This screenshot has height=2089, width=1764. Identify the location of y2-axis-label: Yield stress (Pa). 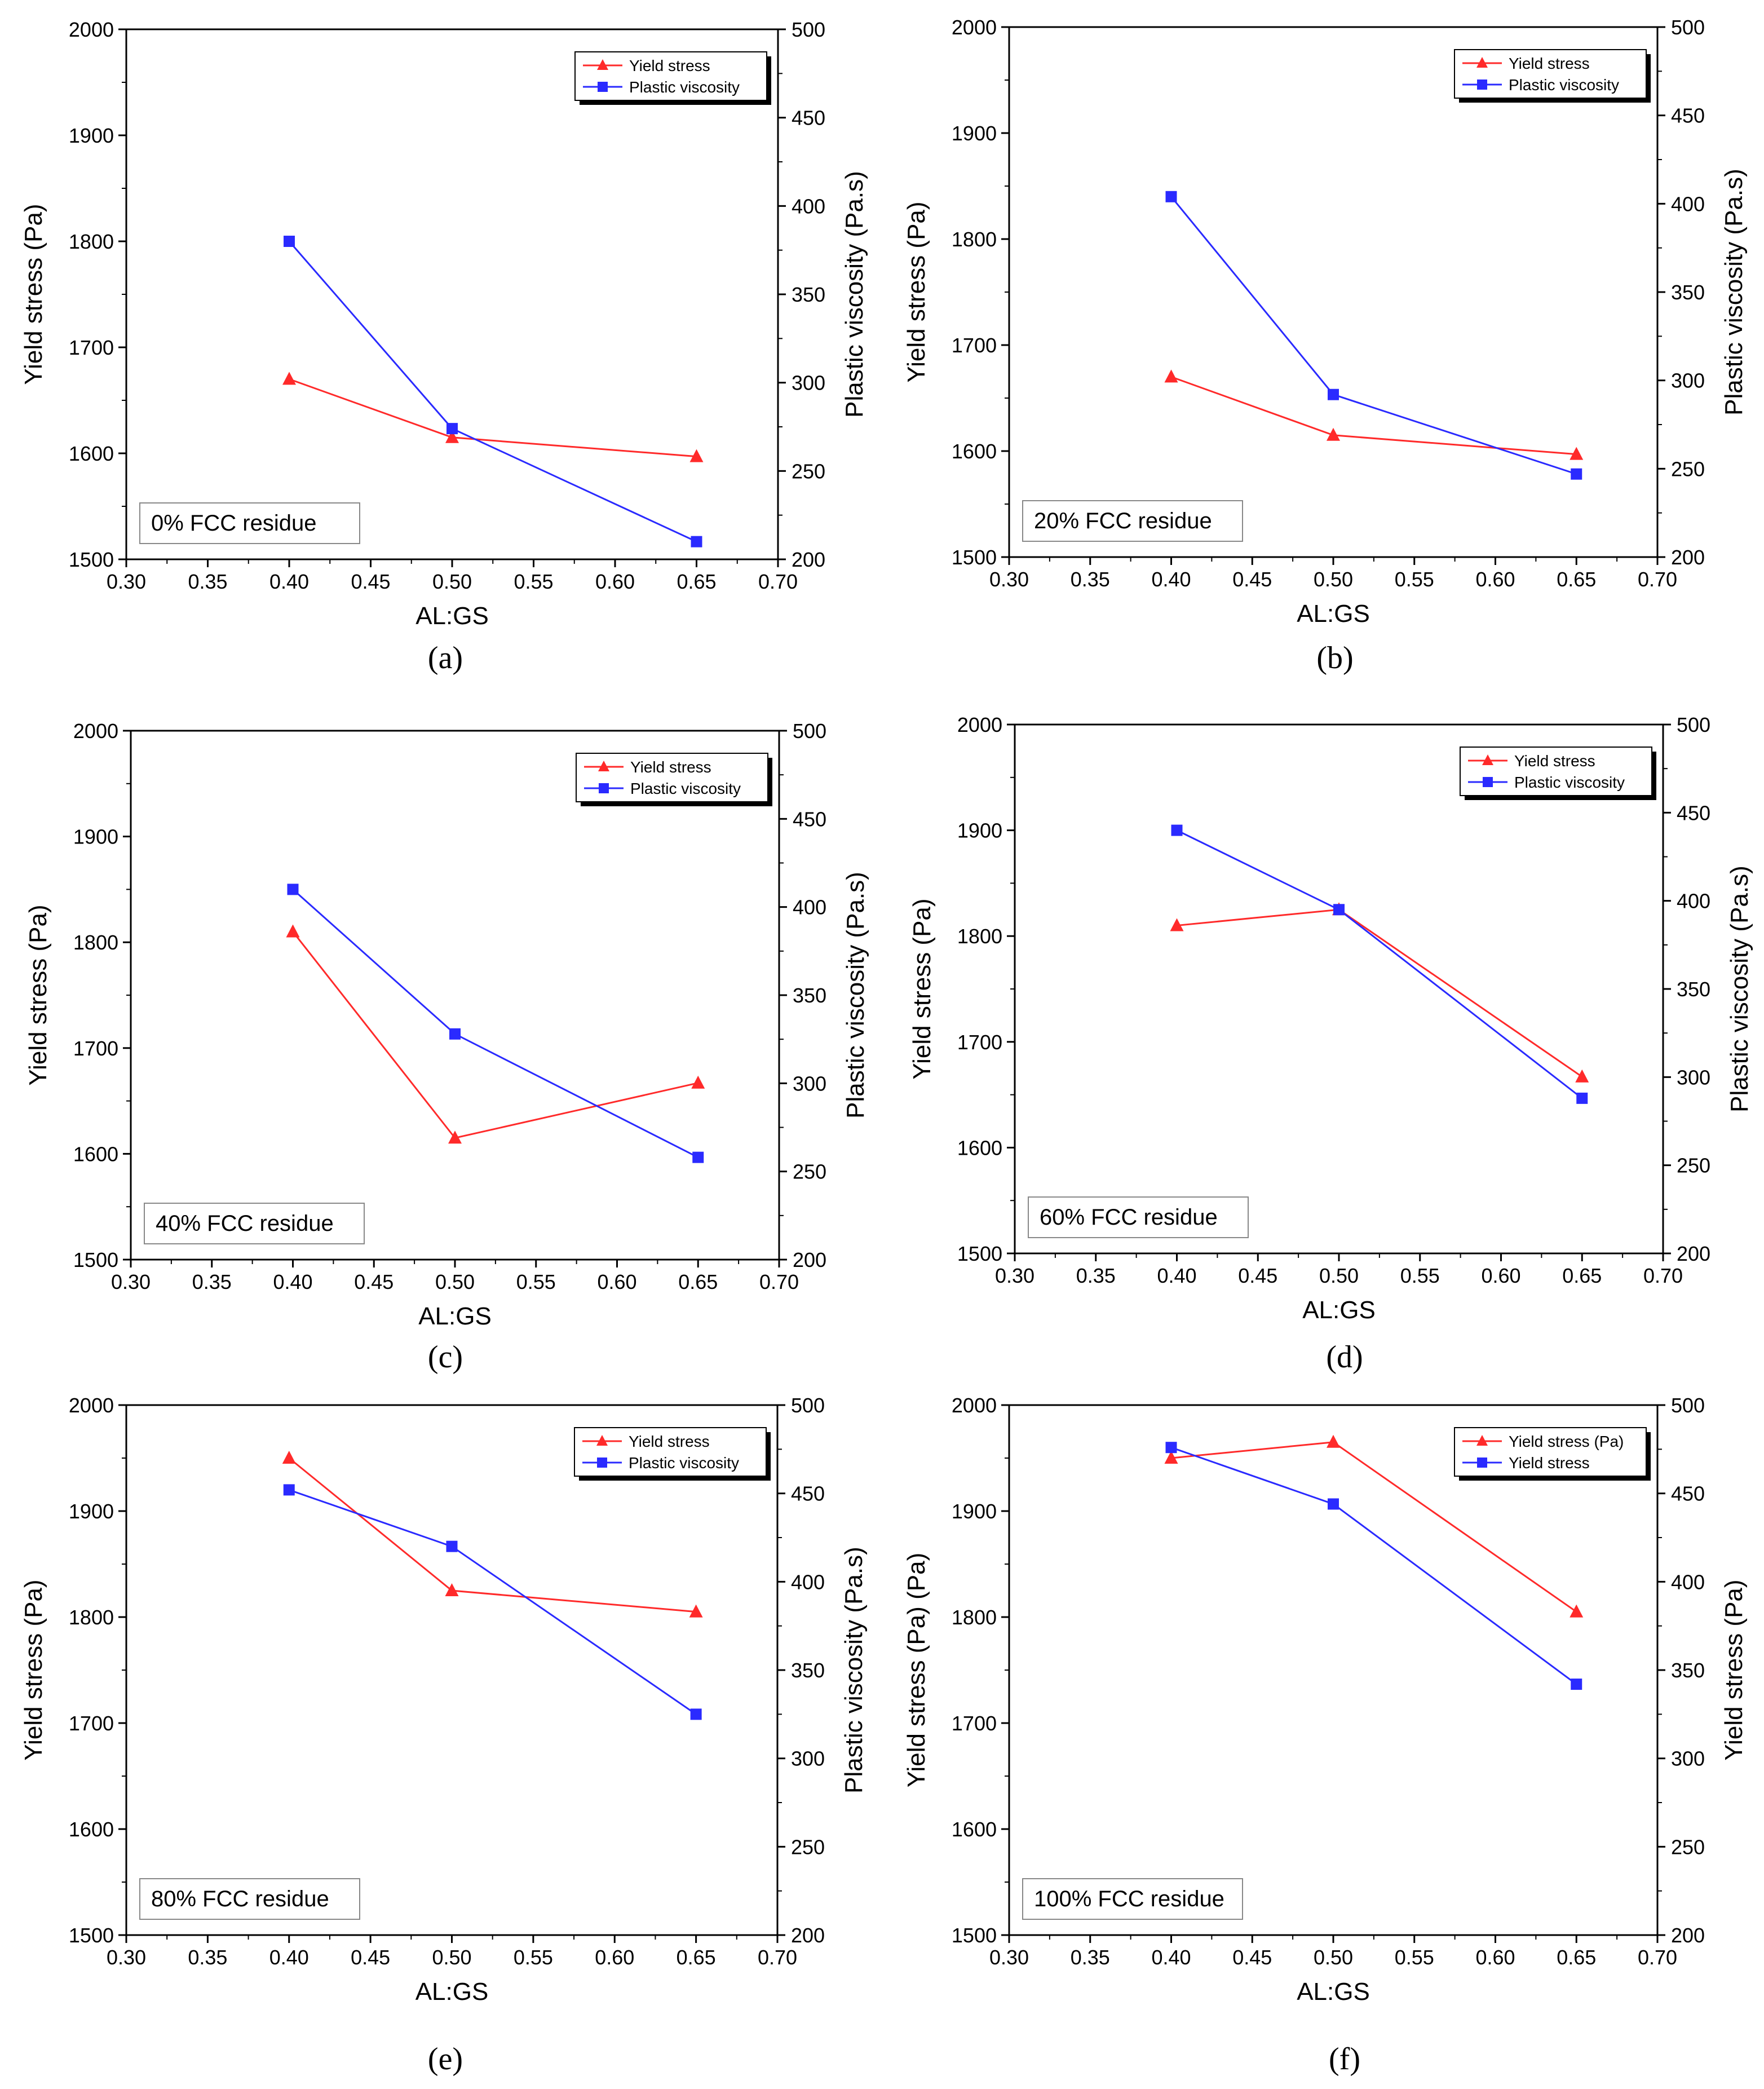
(1734, 1669).